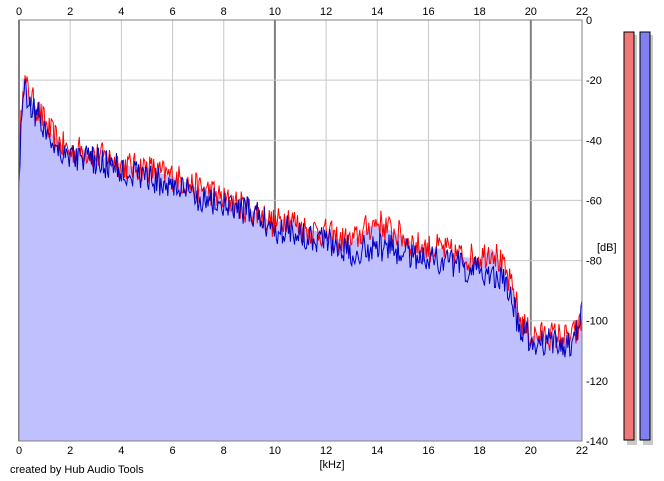  Describe the element at coordinates (582, 451) in the screenshot. I see `x-tick-label-bottom: 22` at that location.